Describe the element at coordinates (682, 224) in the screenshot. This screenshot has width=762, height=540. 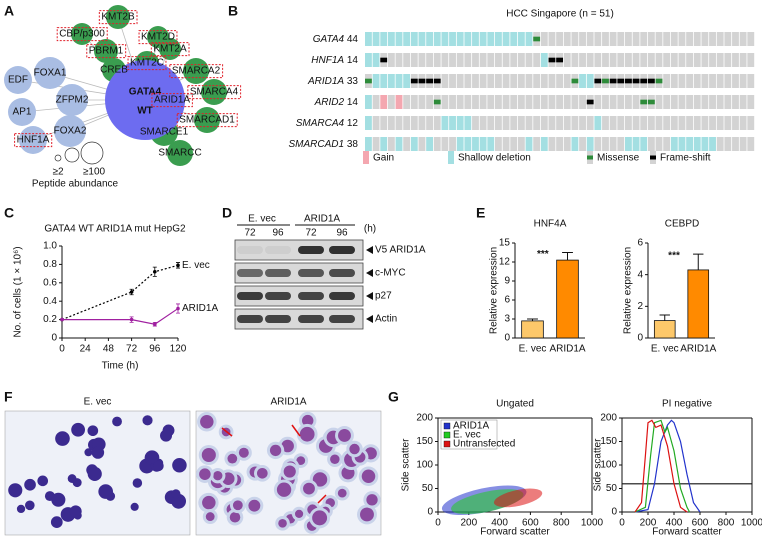
I see `chart-title: CEBPD` at that location.